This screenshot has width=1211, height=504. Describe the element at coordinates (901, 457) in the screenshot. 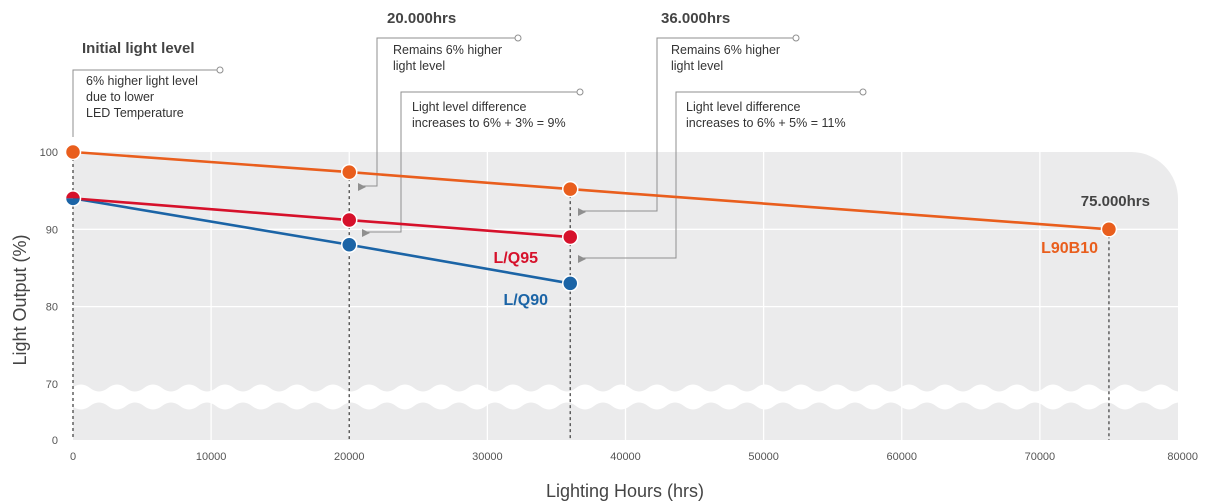

I see `x-tick-label: 60000` at that location.